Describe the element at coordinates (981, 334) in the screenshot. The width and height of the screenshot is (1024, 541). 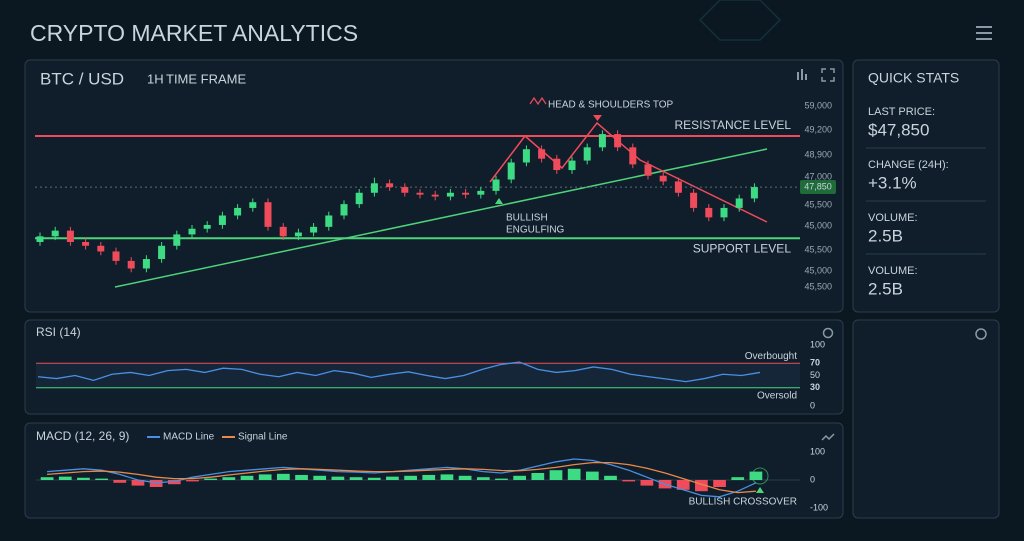
I see `clock-button` at that location.